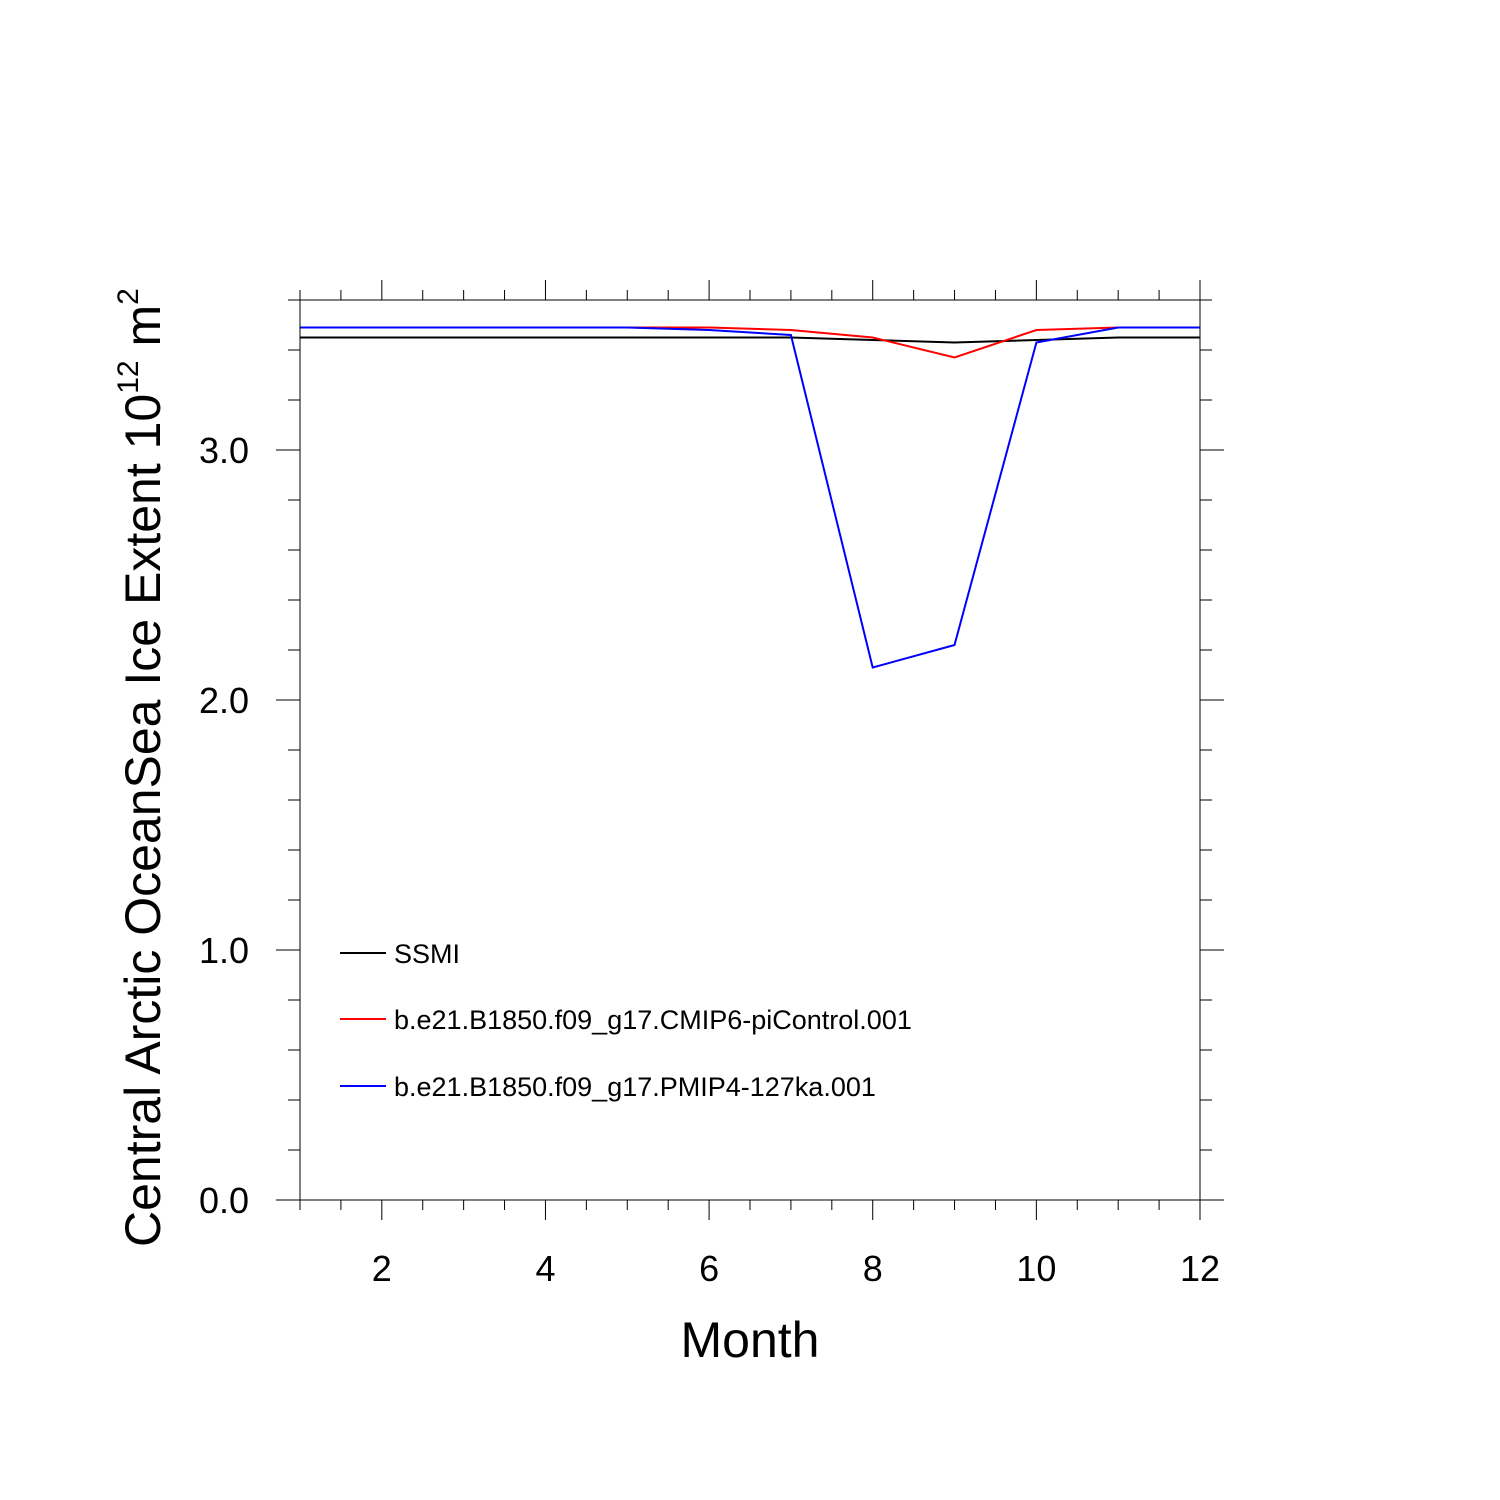 This screenshot has width=1500, height=1500. I want to click on legend-label: b.e21.B1850.f09_g17.PMIP4-127ka.001, so click(635, 1087).